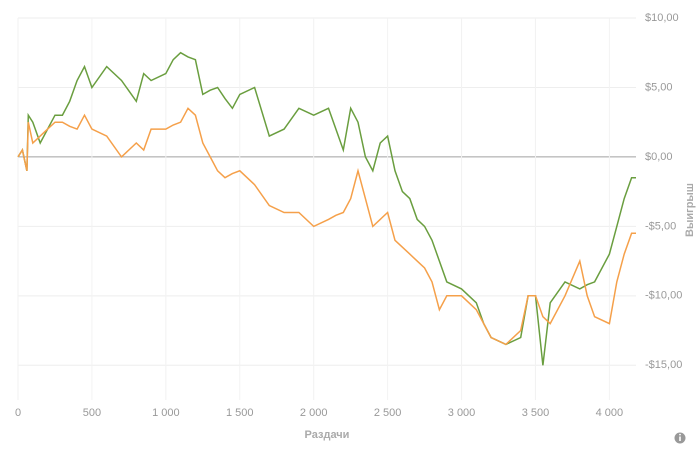 The image size is (700, 449). Describe the element at coordinates (663, 365) in the screenshot. I see `y-tick-label: -$15,00` at that location.